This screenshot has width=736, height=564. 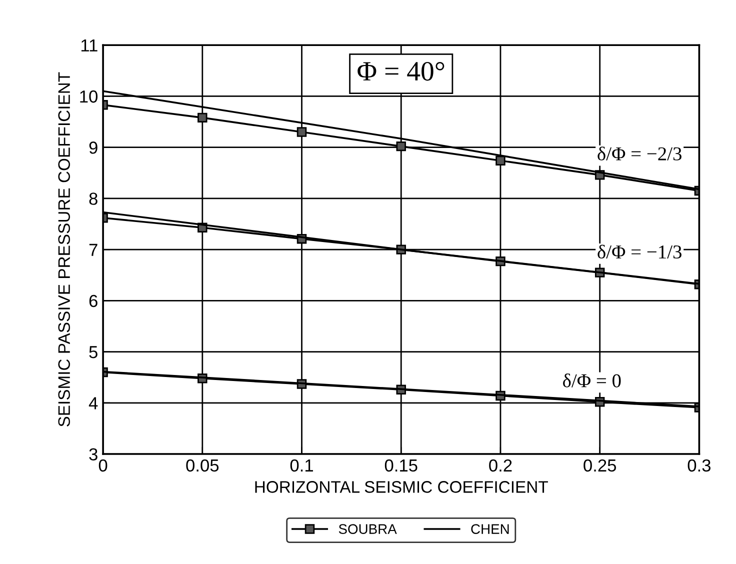 I want to click on x-tick-label: 0.3, so click(x=699, y=465).